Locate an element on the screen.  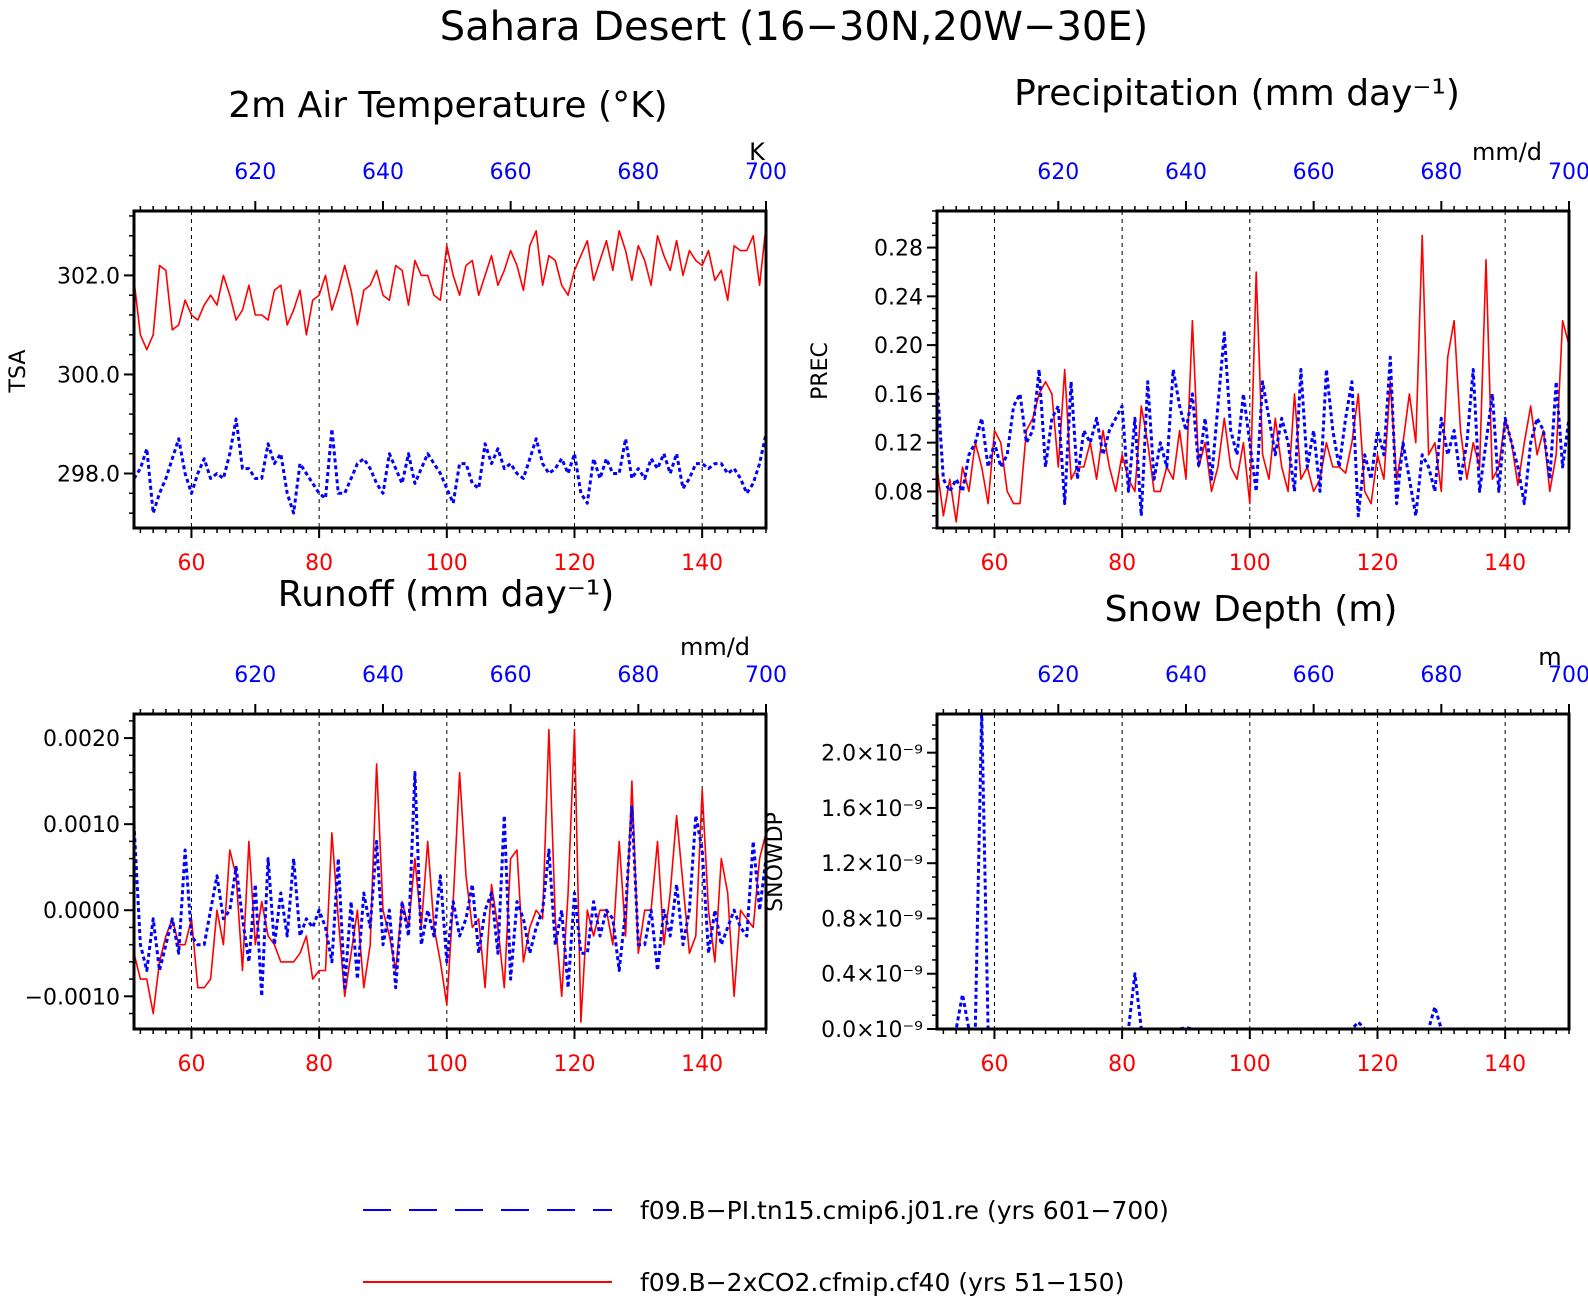
y-tick-label: 1.2×10⁻⁹ is located at coordinates (872, 864).